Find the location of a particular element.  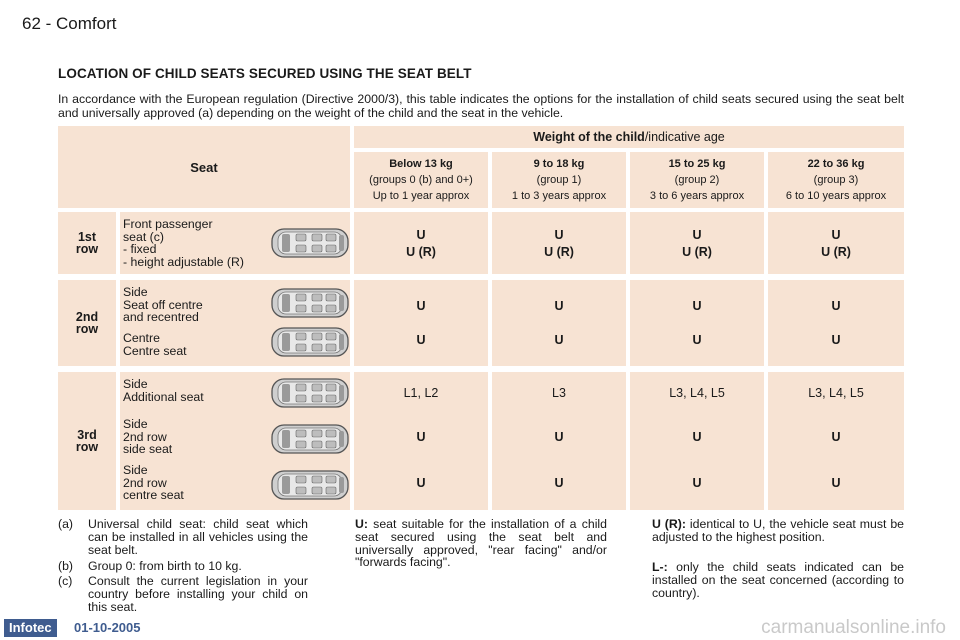

row-label-3rd: 3rd row is located at coordinates (87, 441).